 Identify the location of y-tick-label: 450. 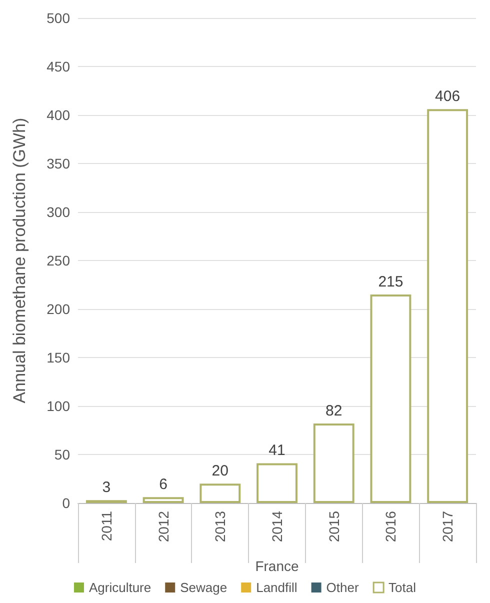
(58, 66).